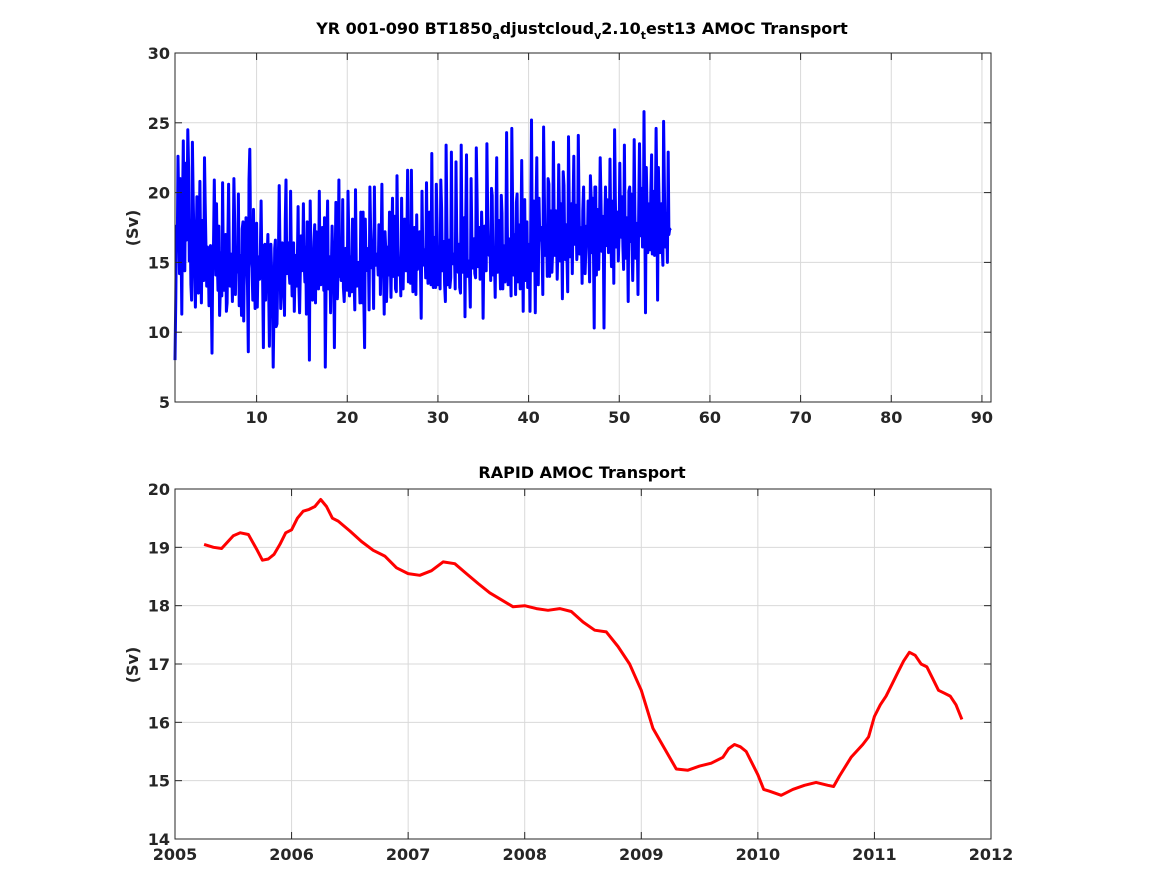 The image size is (1167, 875). What do you see at coordinates (547, 28) in the screenshot?
I see `top-chart-title-part: djustcloud` at bounding box center [547, 28].